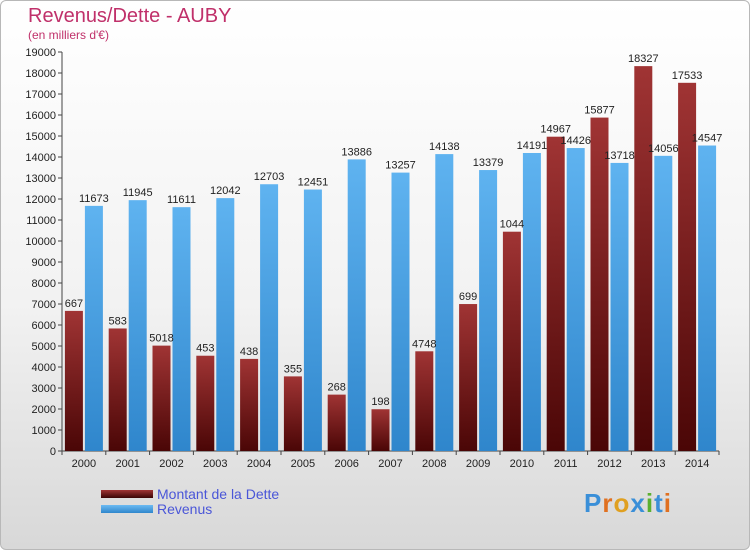 The width and height of the screenshot is (750, 550). I want to click on y-tick-label: 11000, so click(41, 221).